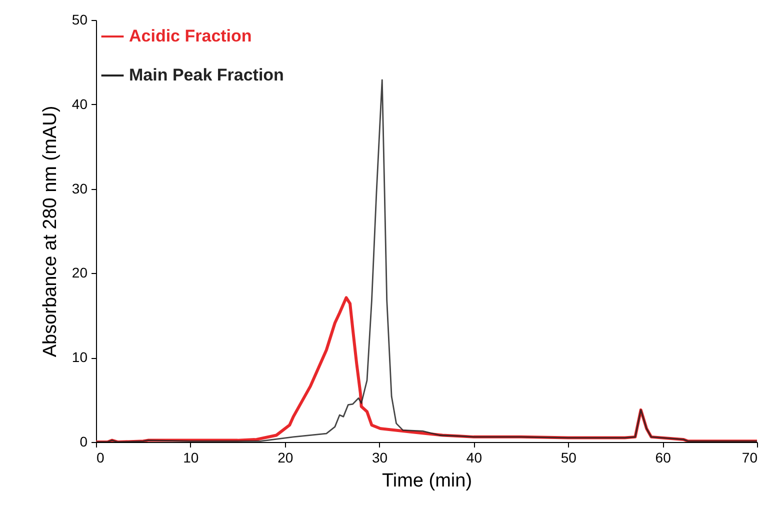 The width and height of the screenshot is (768, 531). What do you see at coordinates (50, 232) in the screenshot?
I see `y-axis-title: Absorbance at 280 nm (mAU)` at bounding box center [50, 232].